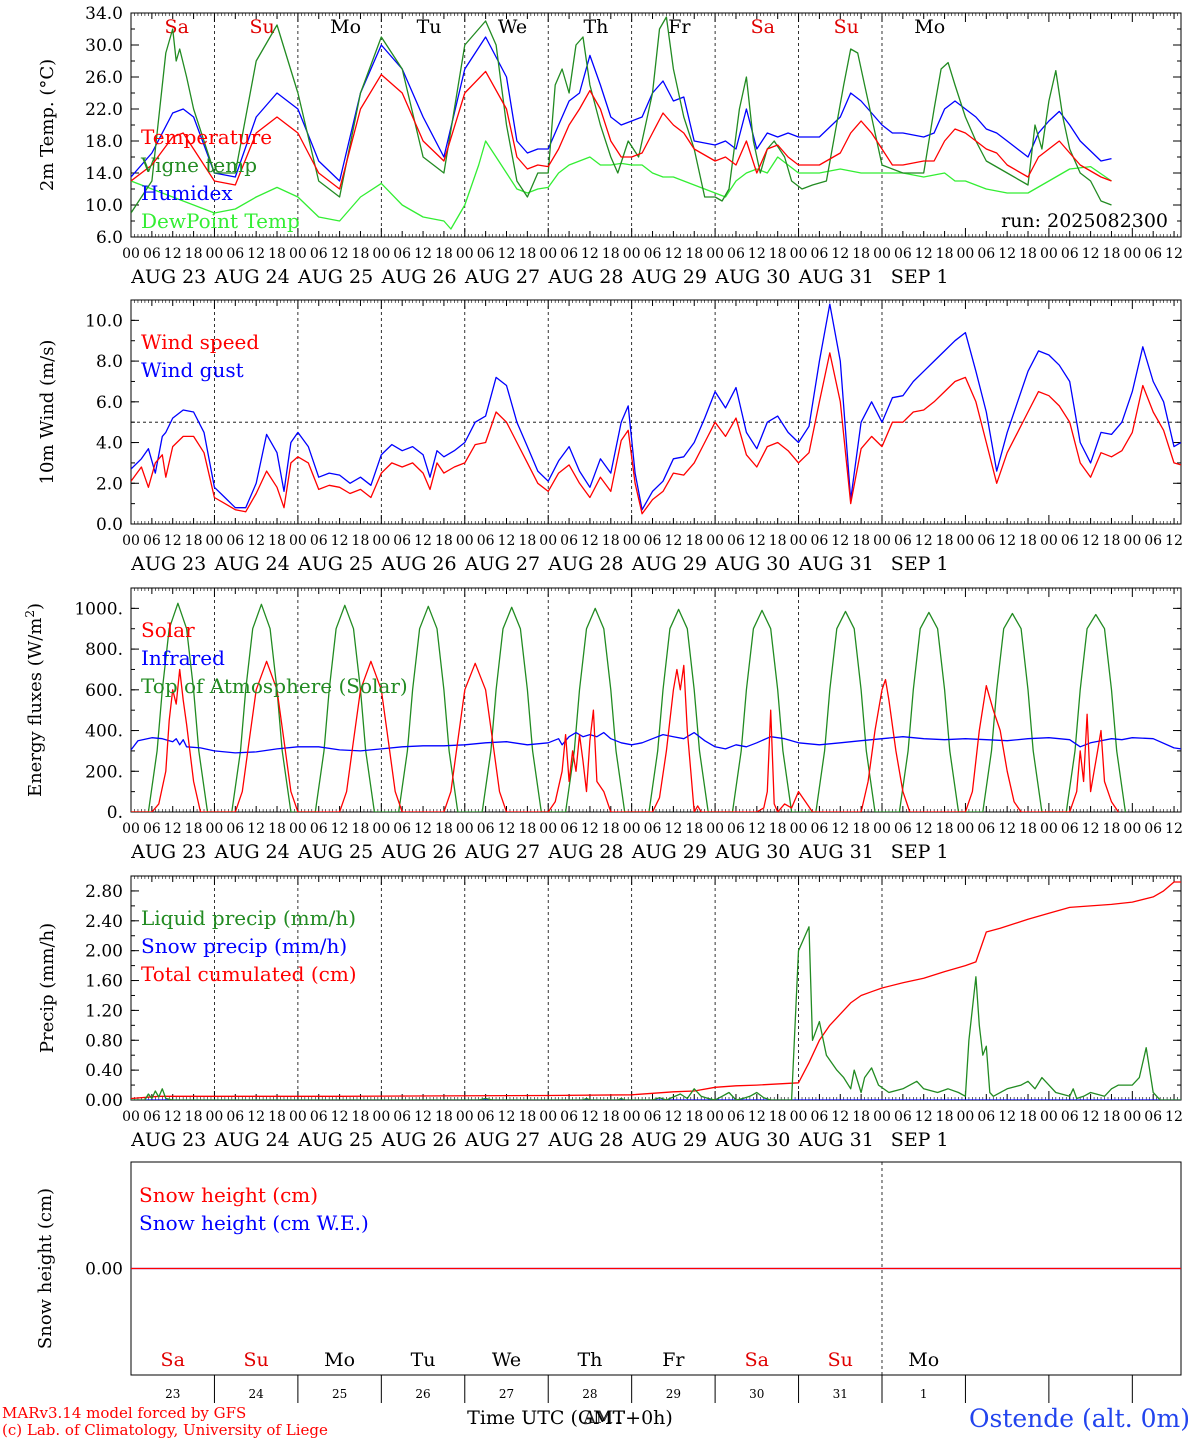 The width and height of the screenshot is (1194, 1440). Describe the element at coordinates (244, 946) in the screenshot. I see `legend-entry: Snow precip (mm/h)` at that location.